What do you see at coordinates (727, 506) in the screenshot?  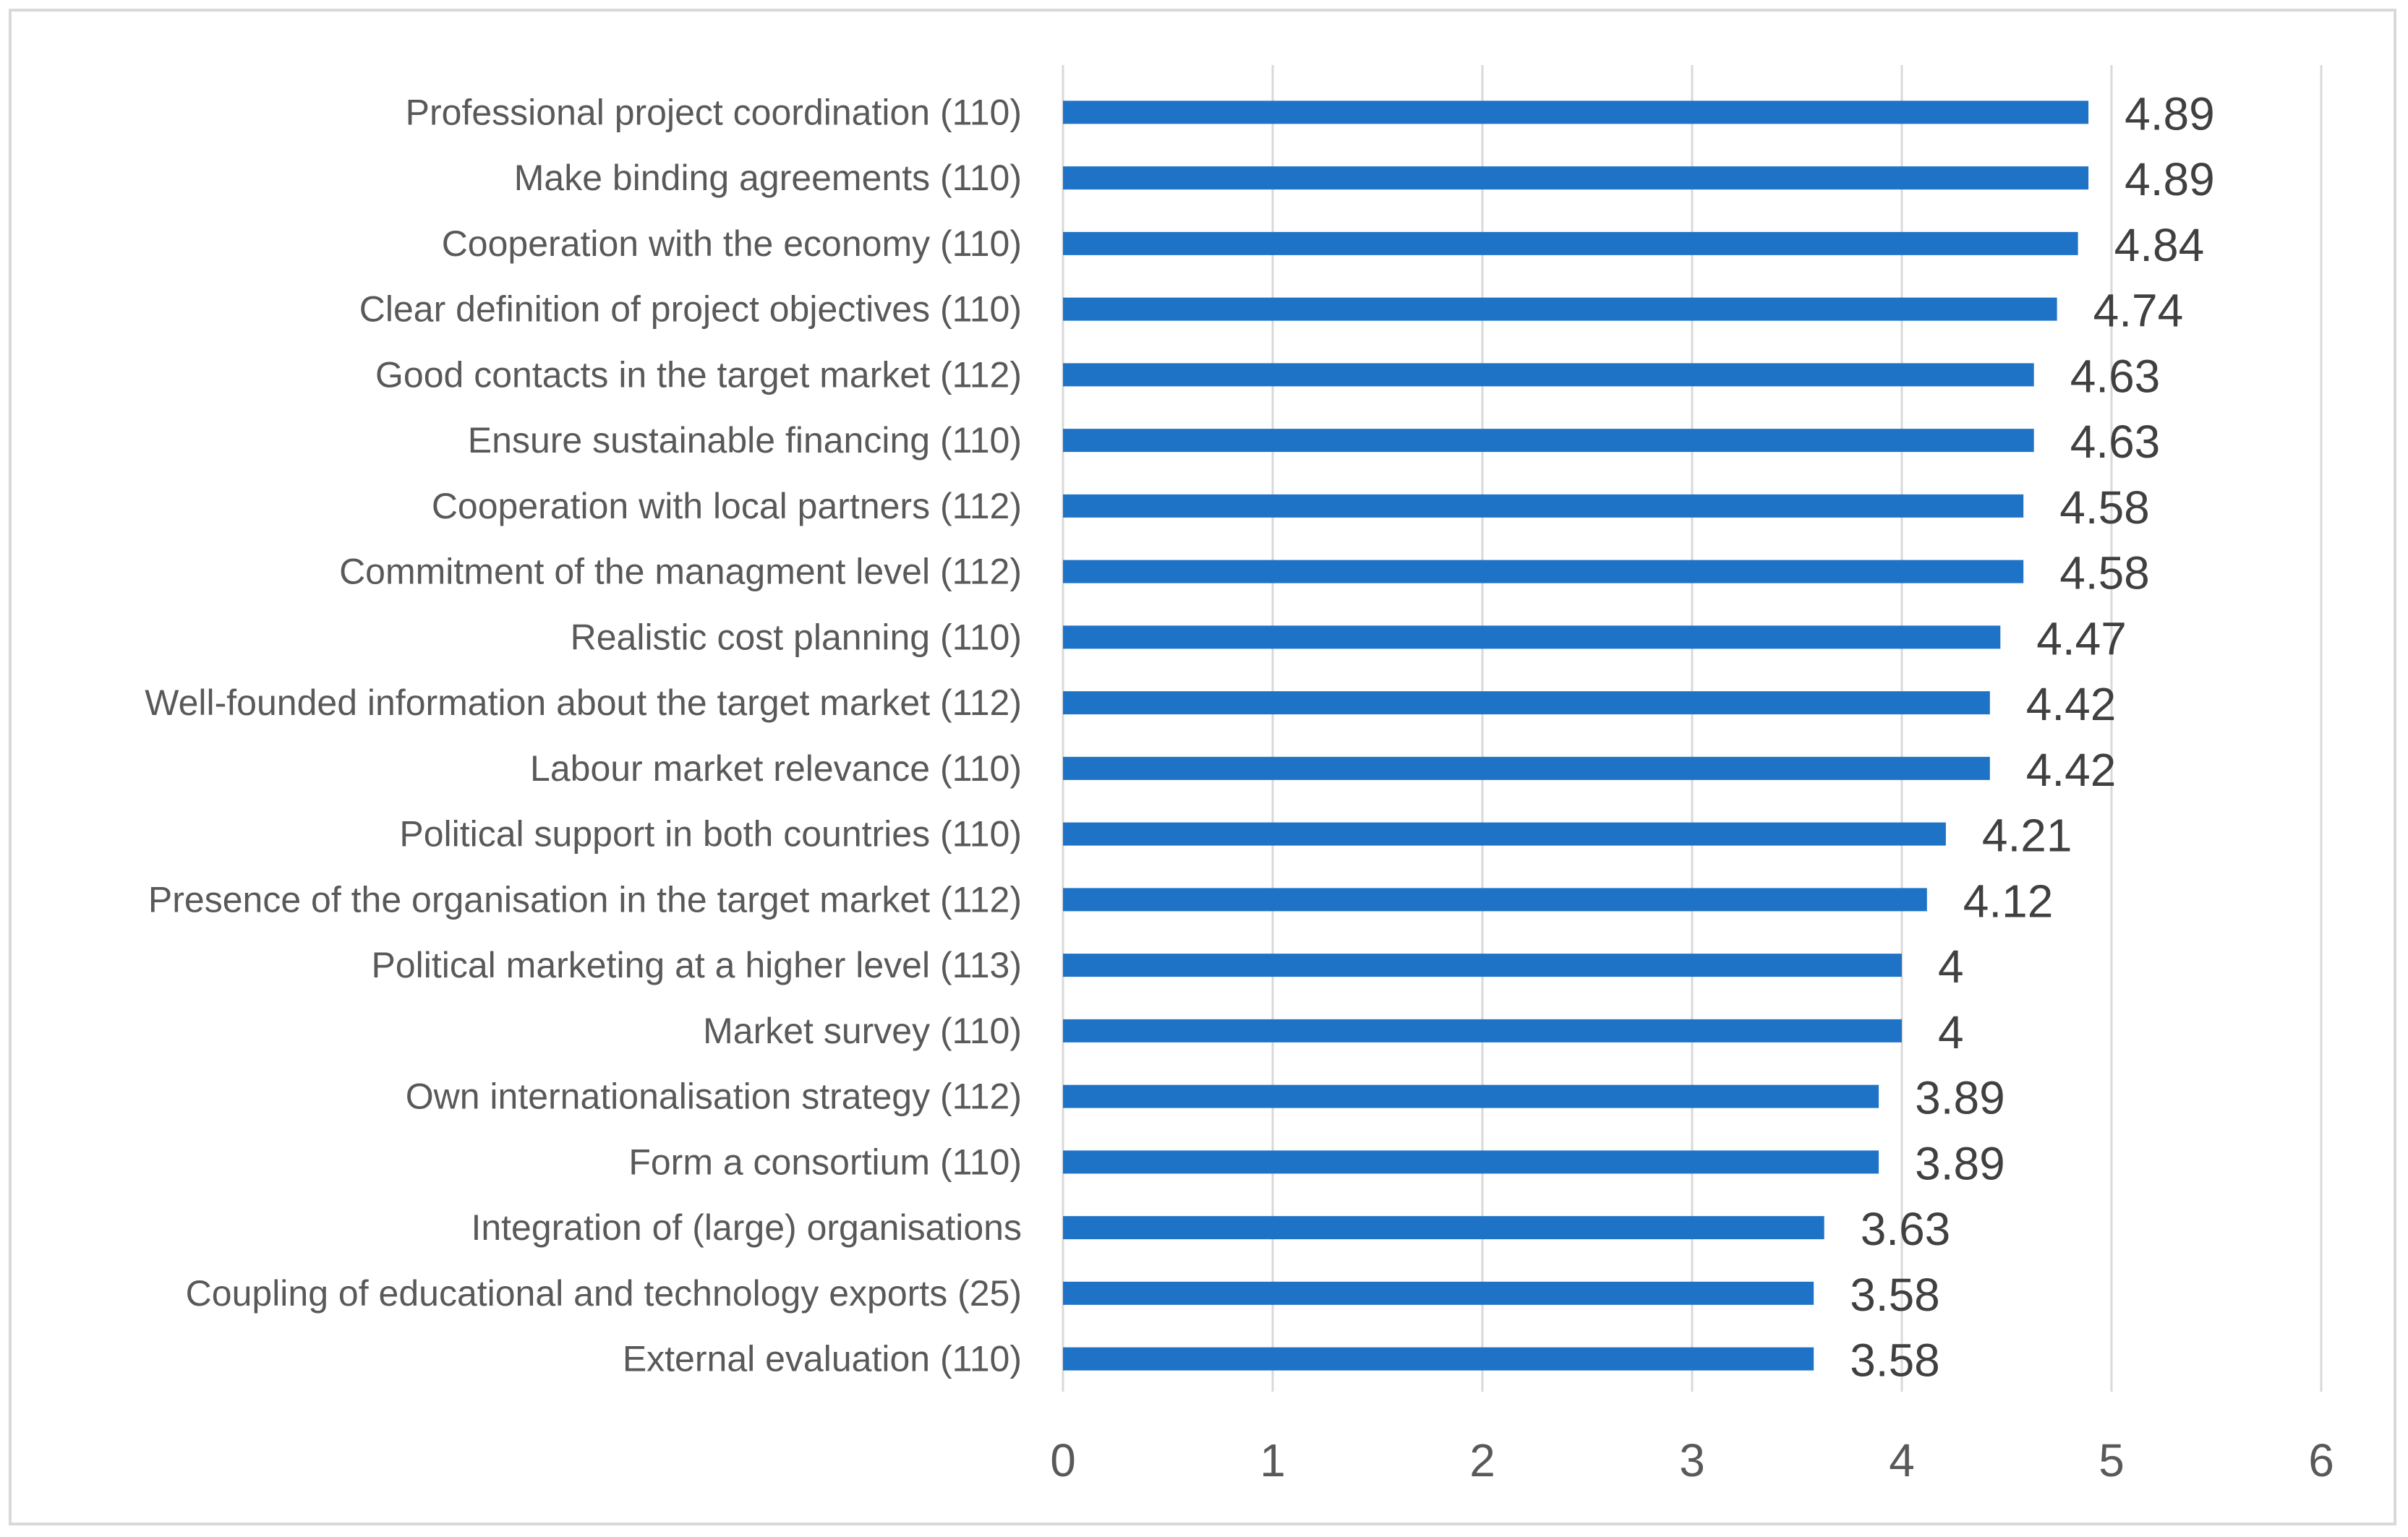 I see `category-label: Cooperation with local partners (112)` at bounding box center [727, 506].